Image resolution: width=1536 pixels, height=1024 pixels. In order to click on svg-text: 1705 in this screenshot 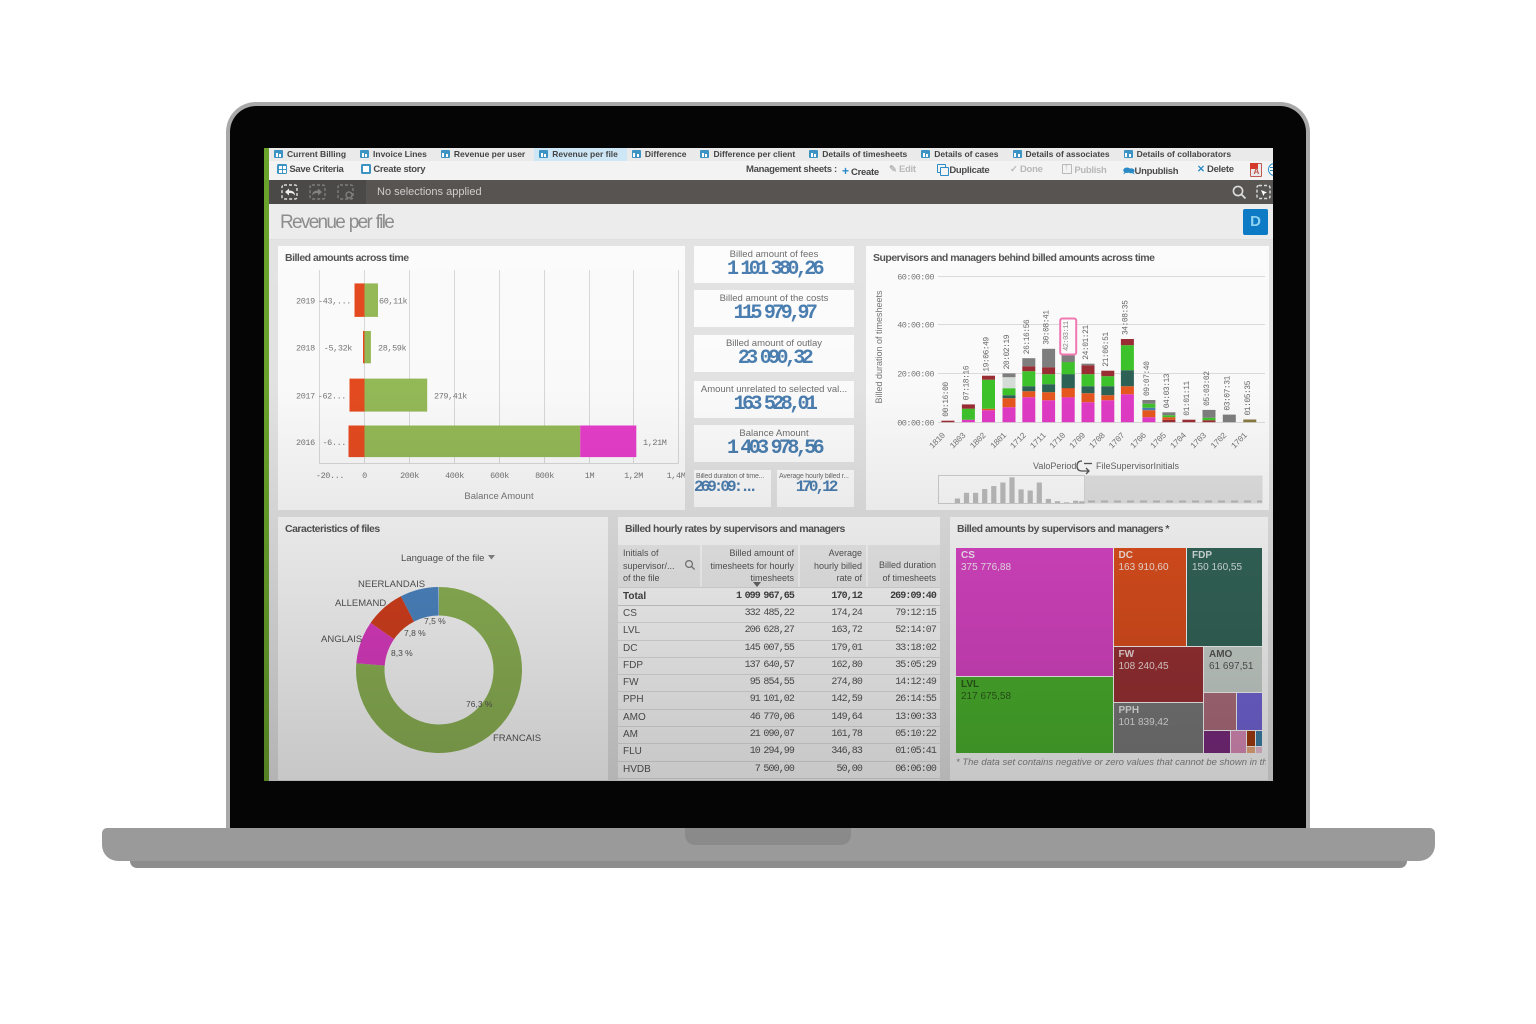, I will do `click(1158, 441)`.